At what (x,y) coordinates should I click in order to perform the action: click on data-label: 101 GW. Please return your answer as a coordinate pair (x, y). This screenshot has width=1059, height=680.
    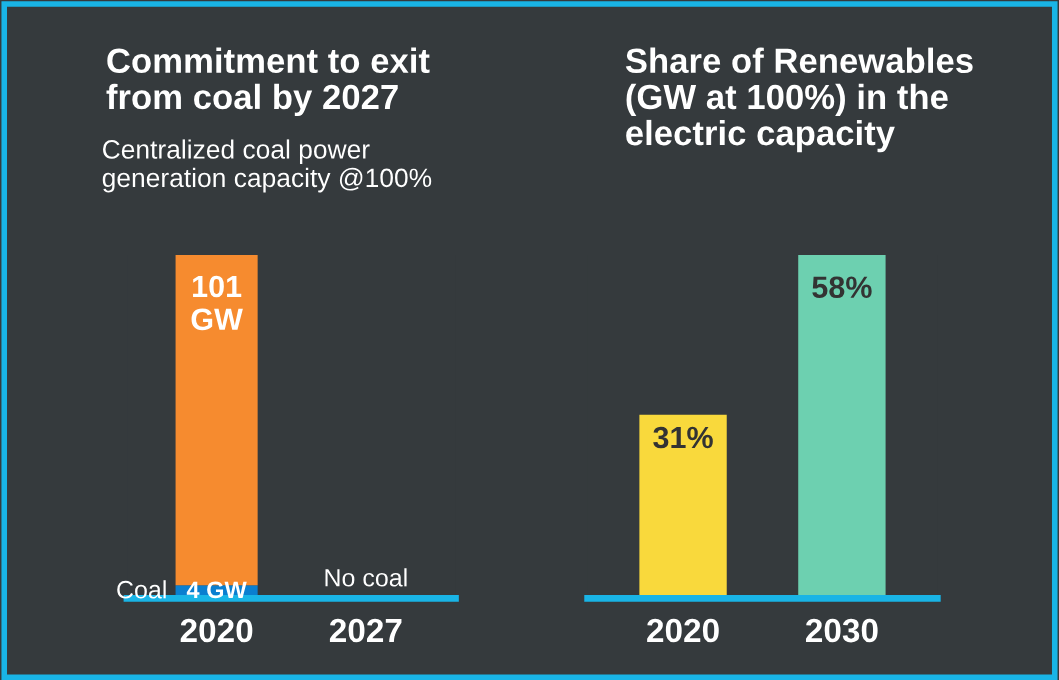
    Looking at the image, I should click on (217, 303).